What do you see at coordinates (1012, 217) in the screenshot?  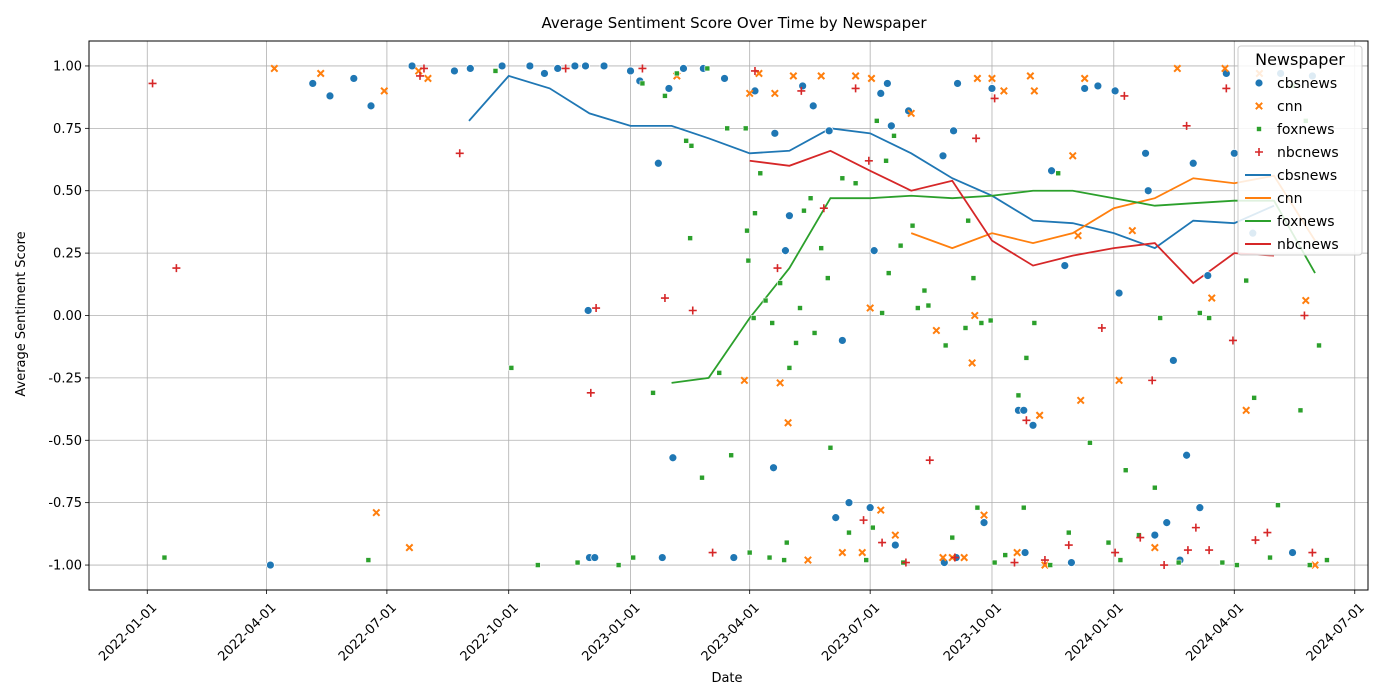 I see `line-nbcnews` at bounding box center [1012, 217].